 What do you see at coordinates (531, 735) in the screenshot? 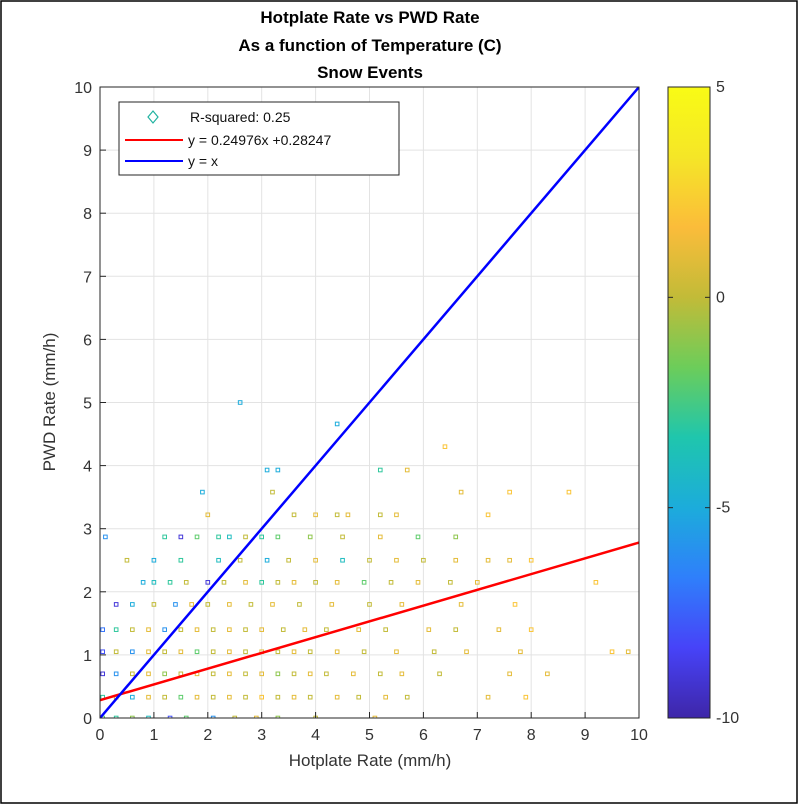
I see `x-tick-label: 8` at bounding box center [531, 735].